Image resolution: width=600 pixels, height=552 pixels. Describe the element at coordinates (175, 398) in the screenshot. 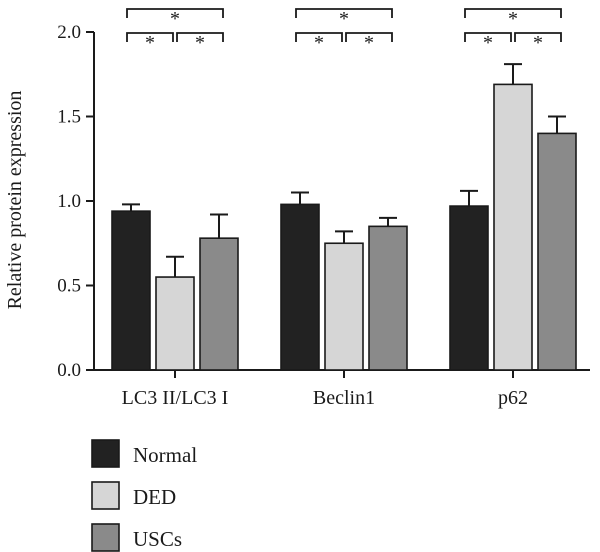

I see `x-tick-label: LC3 II/LC3 I` at that location.